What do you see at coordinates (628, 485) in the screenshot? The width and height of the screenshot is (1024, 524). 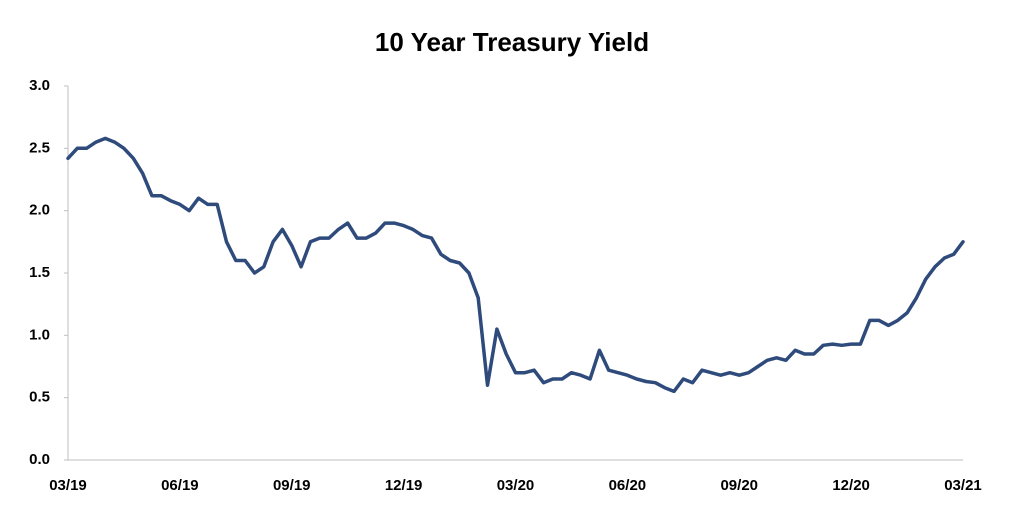 I see `x-tick-label: 06/20` at bounding box center [628, 485].